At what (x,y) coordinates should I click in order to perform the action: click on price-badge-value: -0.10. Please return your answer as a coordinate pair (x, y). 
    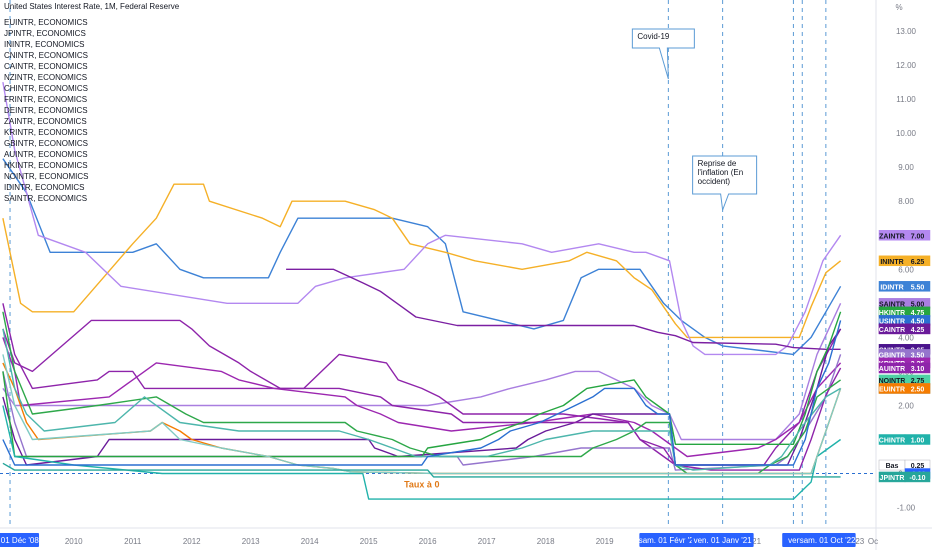
    Looking at the image, I should click on (918, 478).